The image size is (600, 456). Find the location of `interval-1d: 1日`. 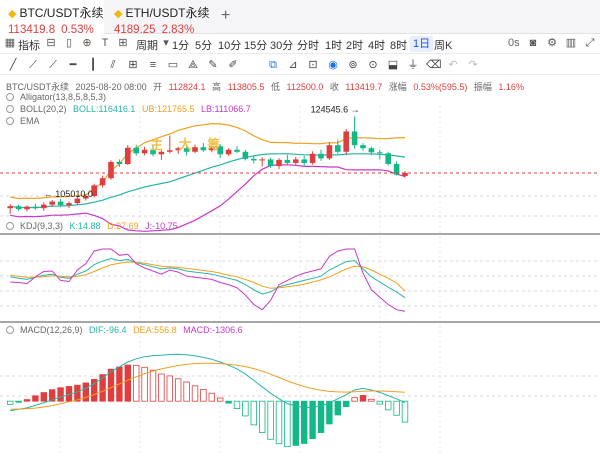

interval-1d: 1日 is located at coordinates (422, 44).